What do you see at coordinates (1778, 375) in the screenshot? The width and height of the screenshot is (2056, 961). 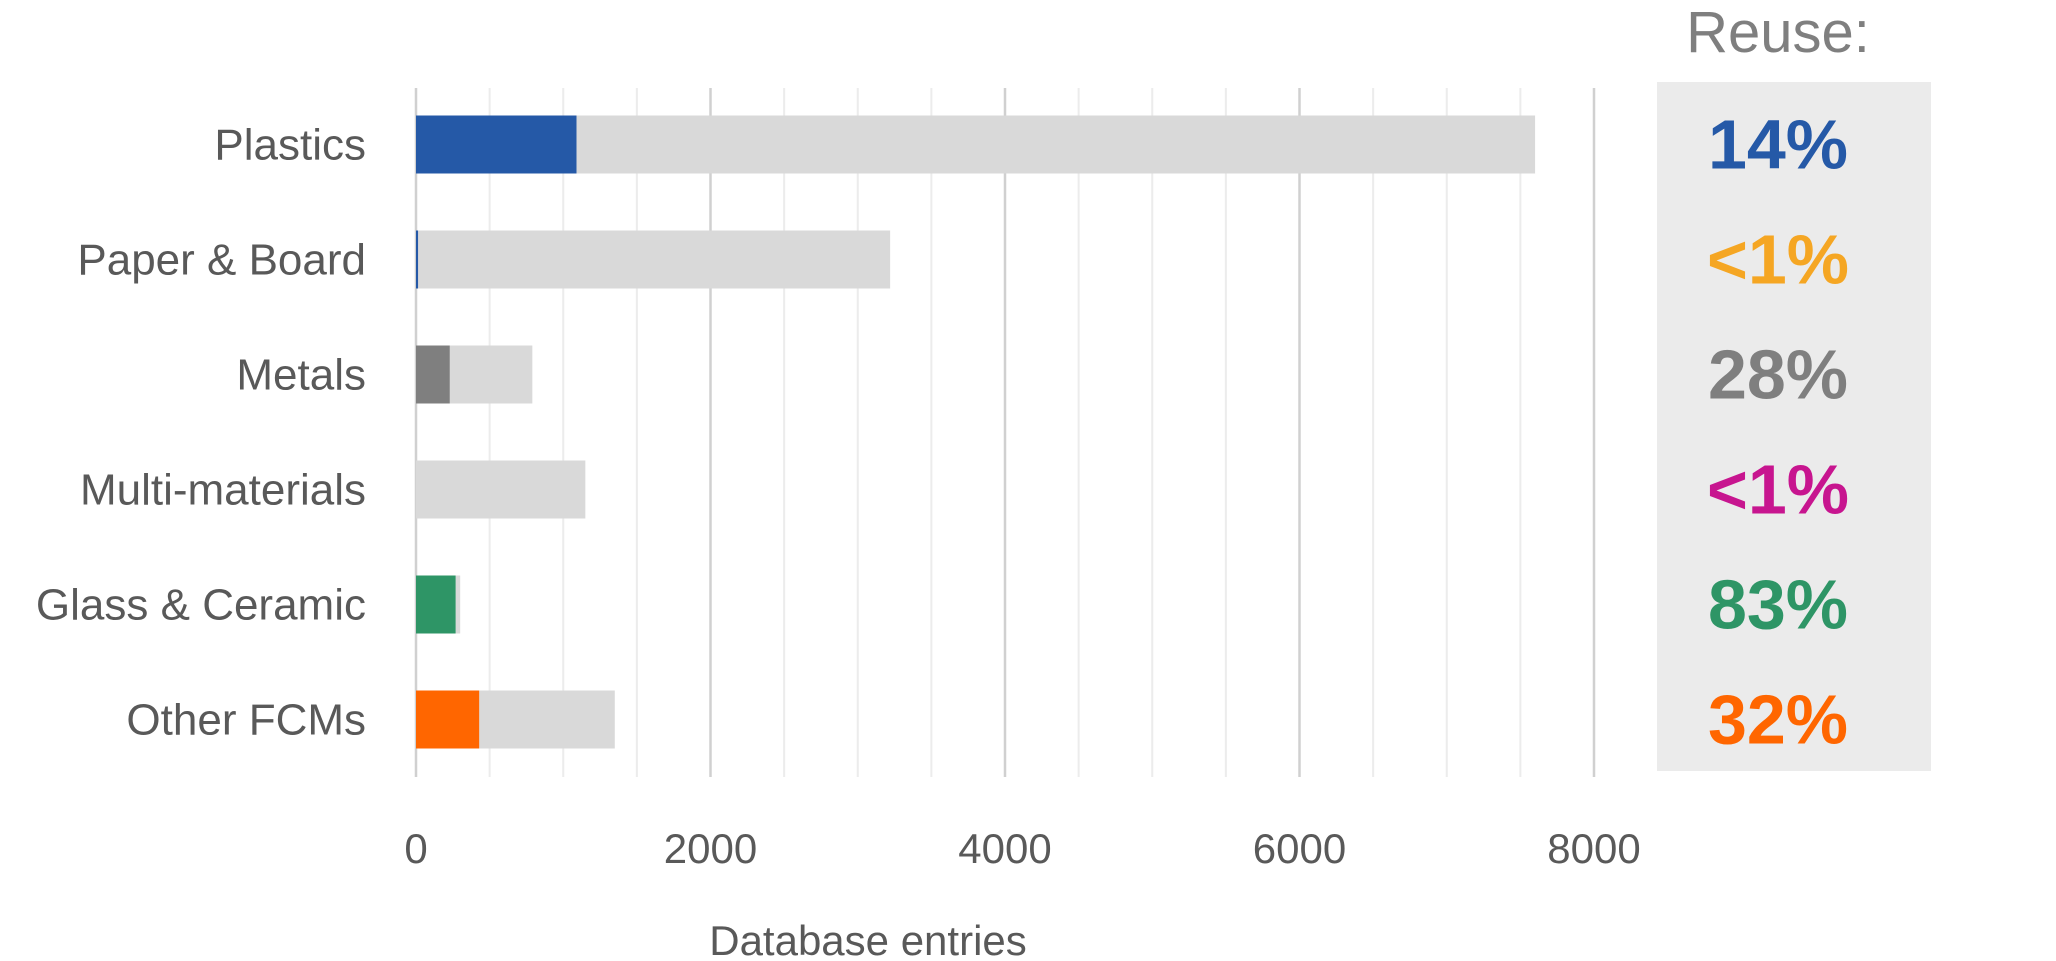 I see `reuse-percentage: 28%` at bounding box center [1778, 375].